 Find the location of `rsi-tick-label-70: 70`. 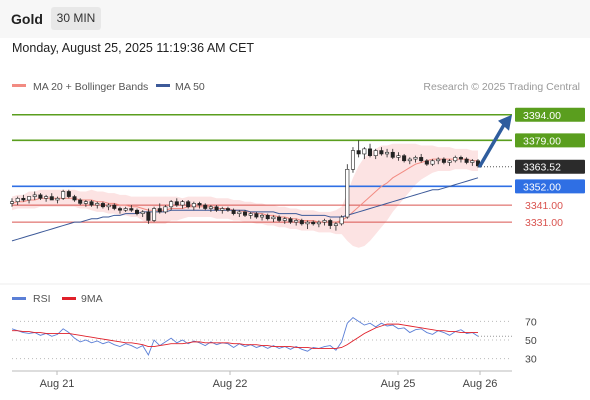

rsi-tick-label-70: 70 is located at coordinates (531, 322).